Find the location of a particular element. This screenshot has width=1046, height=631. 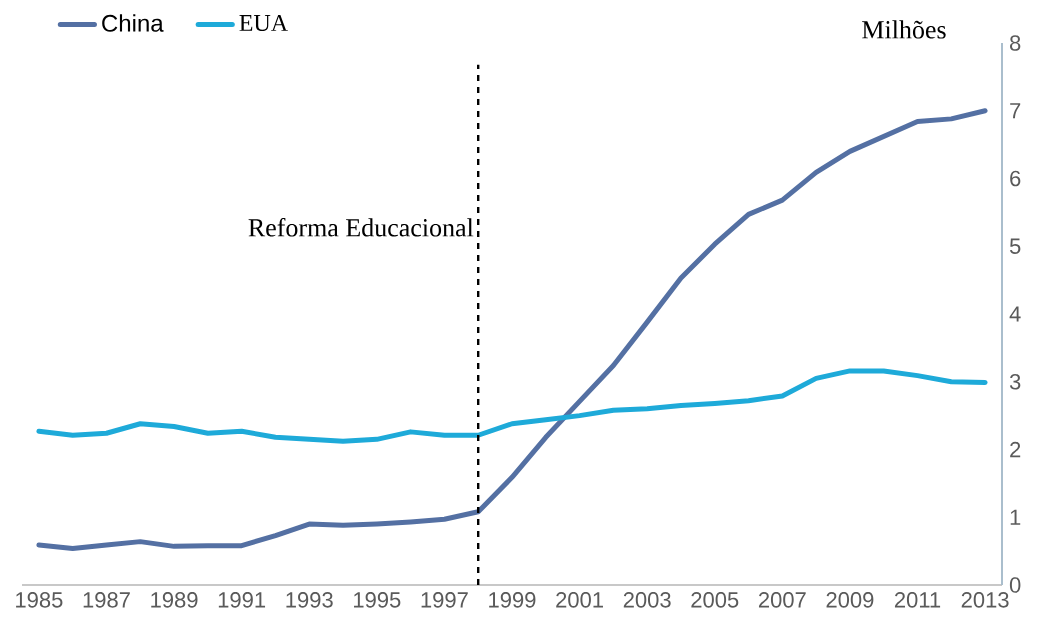

x-tick-label: 2005 is located at coordinates (715, 600).